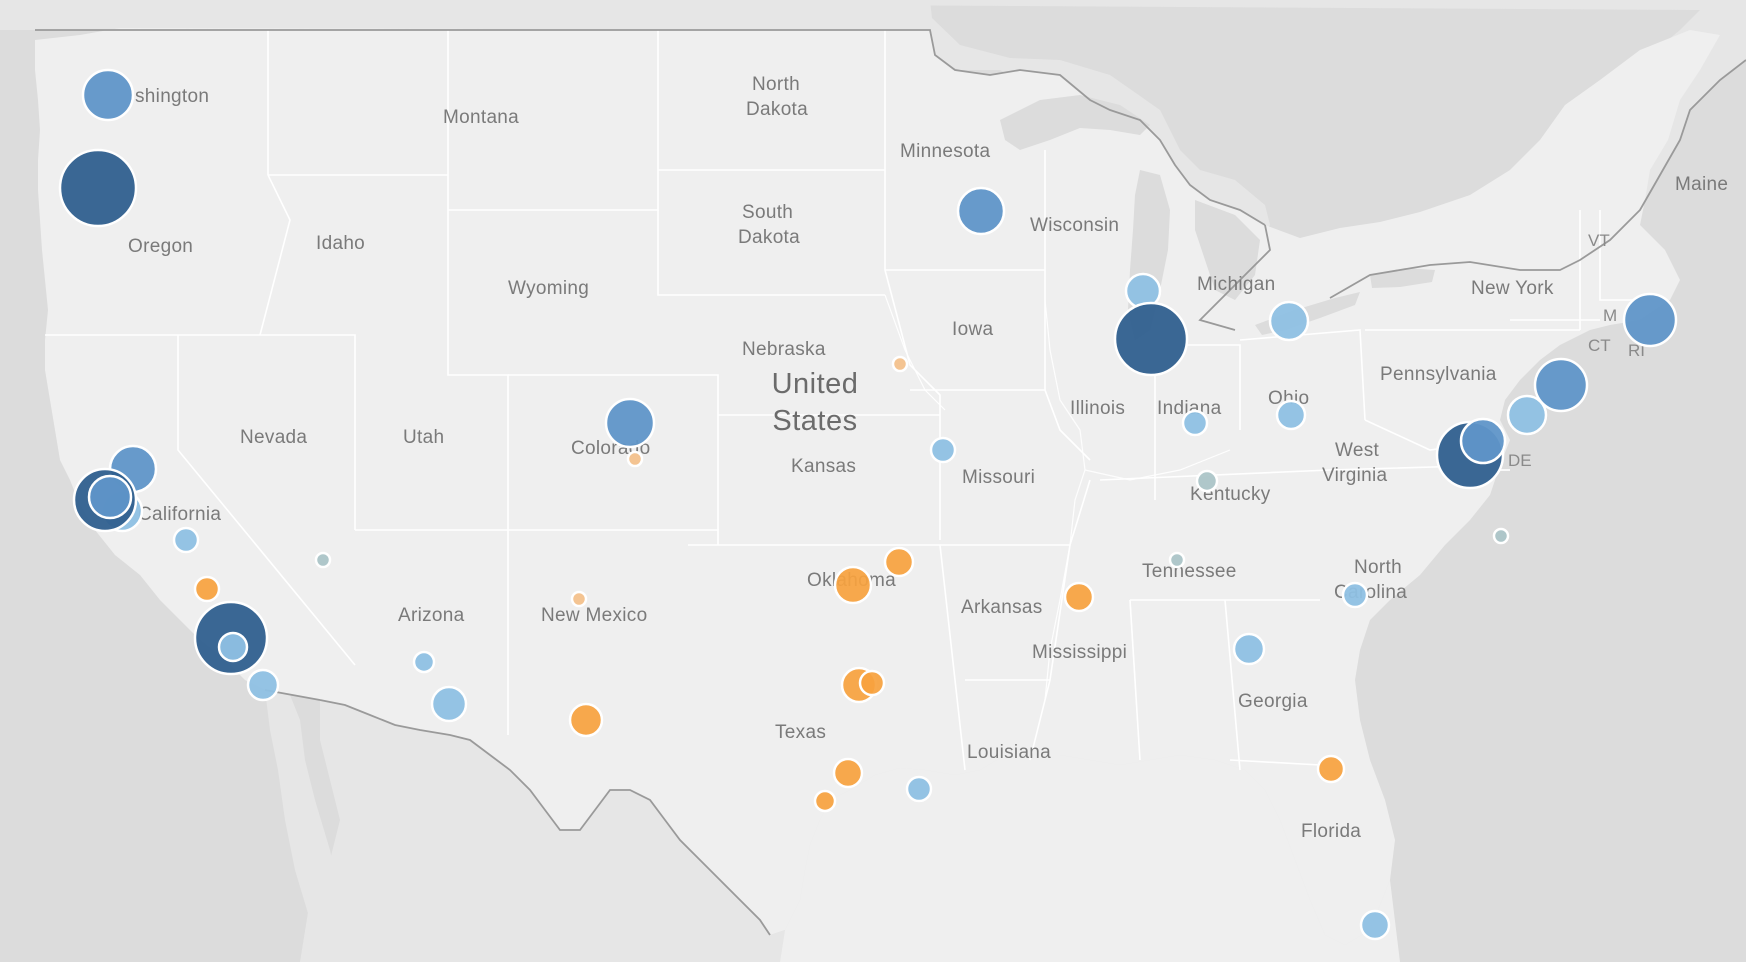  I want to click on state-label-new-york: New York, so click(1512, 288).